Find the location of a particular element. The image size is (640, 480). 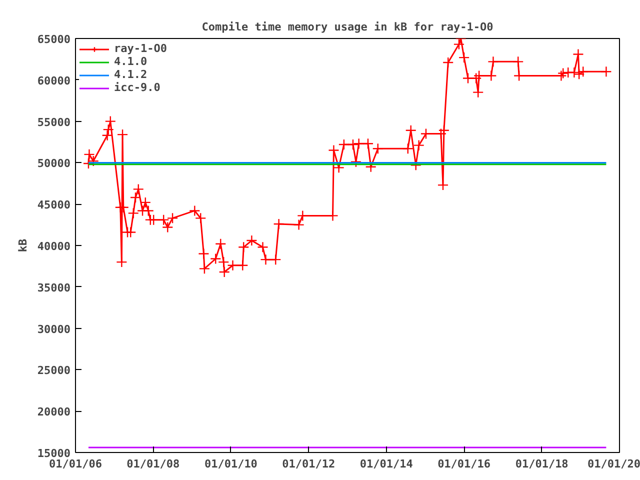

y-tick-label: 15000 is located at coordinates (54, 453).